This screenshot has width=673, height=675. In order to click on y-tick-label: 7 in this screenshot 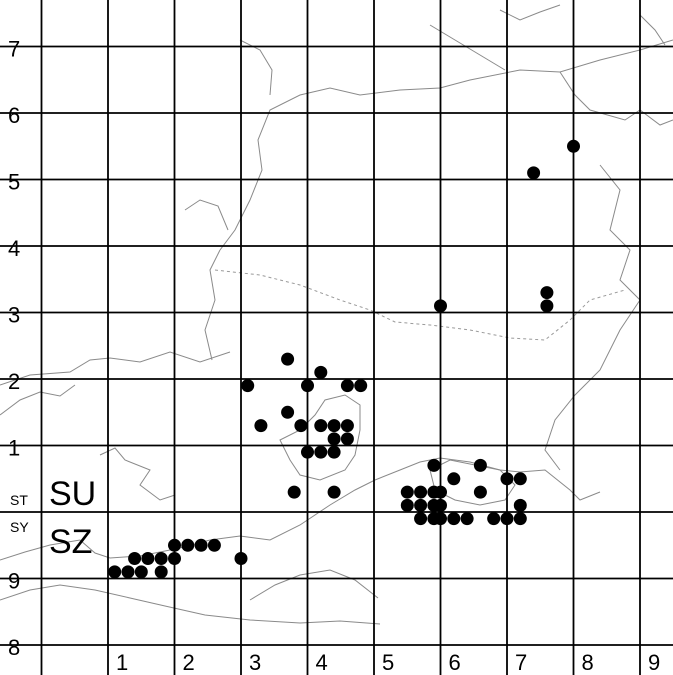, I will do `click(14, 49)`.